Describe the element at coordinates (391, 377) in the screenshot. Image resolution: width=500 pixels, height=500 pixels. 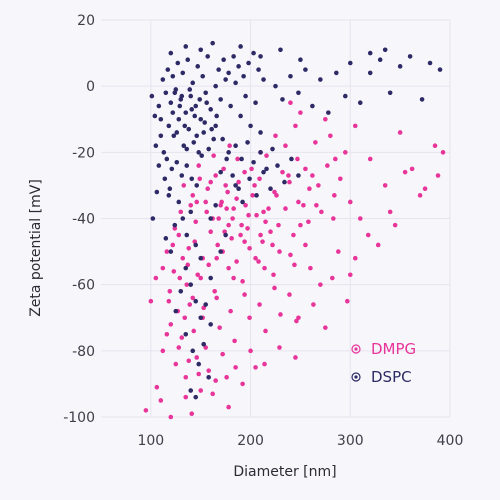
I see `legend-label: DSPC` at that location.